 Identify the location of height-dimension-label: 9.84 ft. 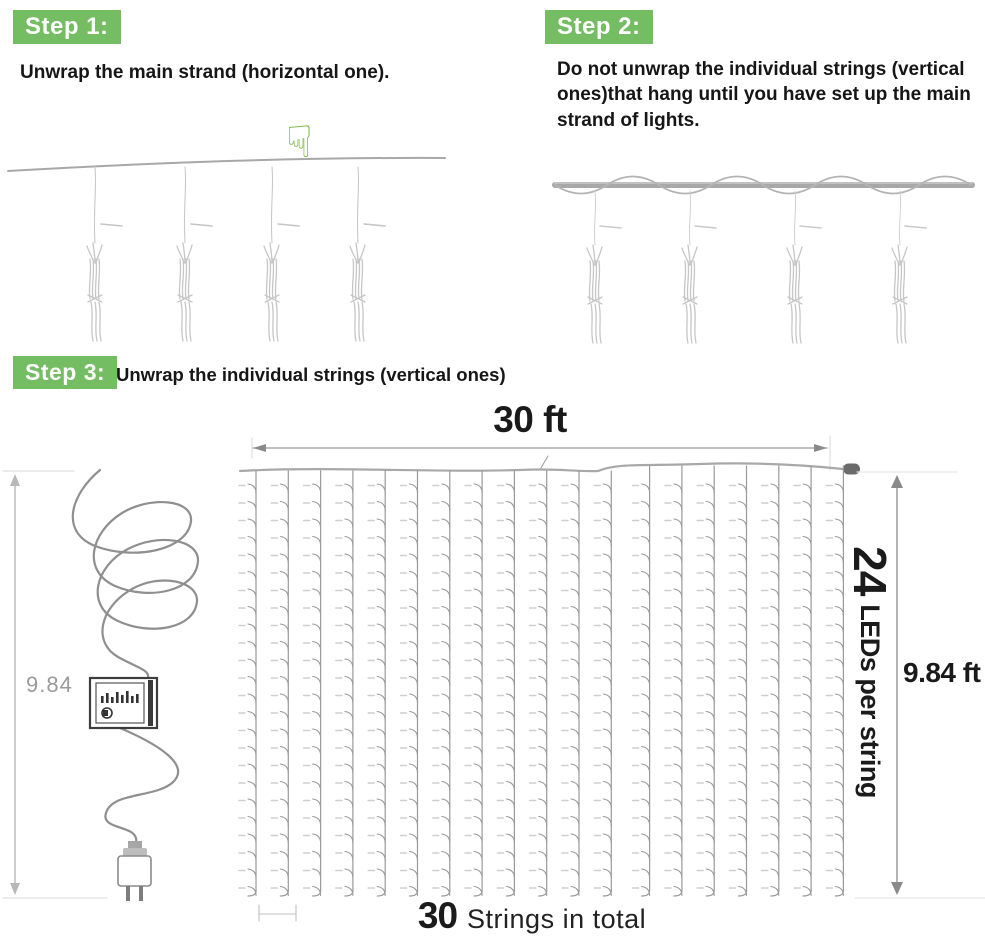
(942, 672).